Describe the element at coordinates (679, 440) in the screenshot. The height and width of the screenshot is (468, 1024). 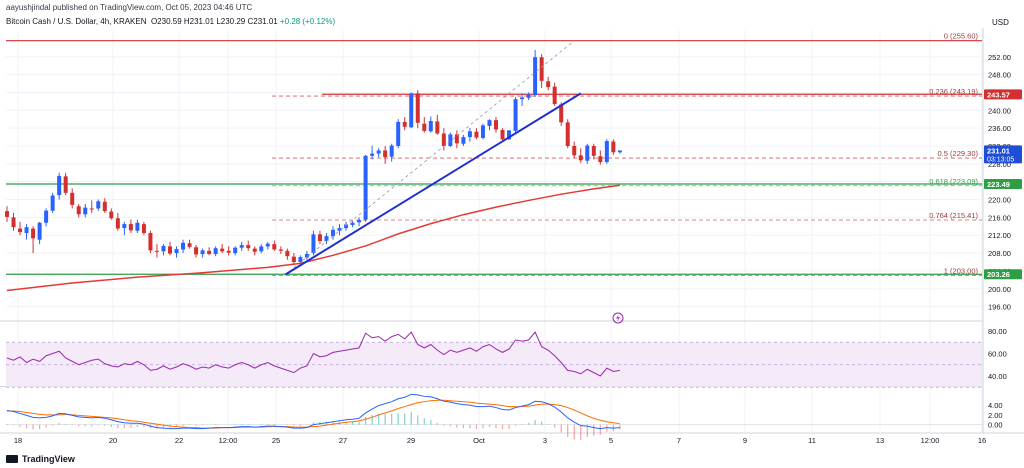
I see `x-tick-label: 7` at that location.